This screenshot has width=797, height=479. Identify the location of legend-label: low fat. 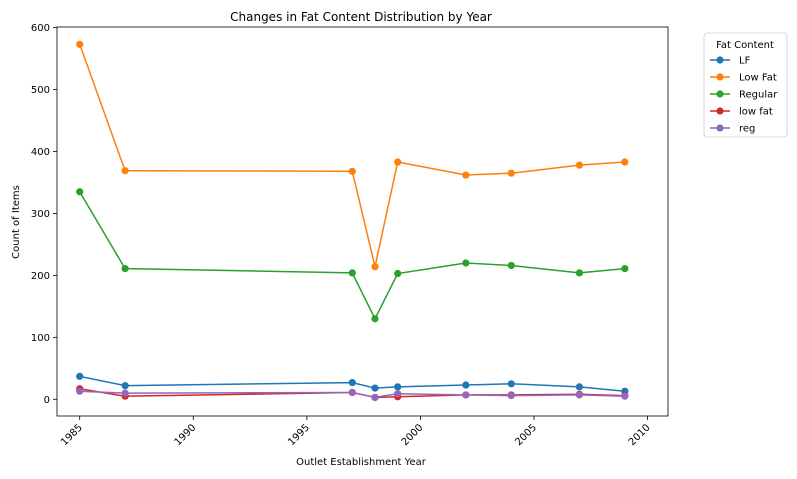
(756, 112).